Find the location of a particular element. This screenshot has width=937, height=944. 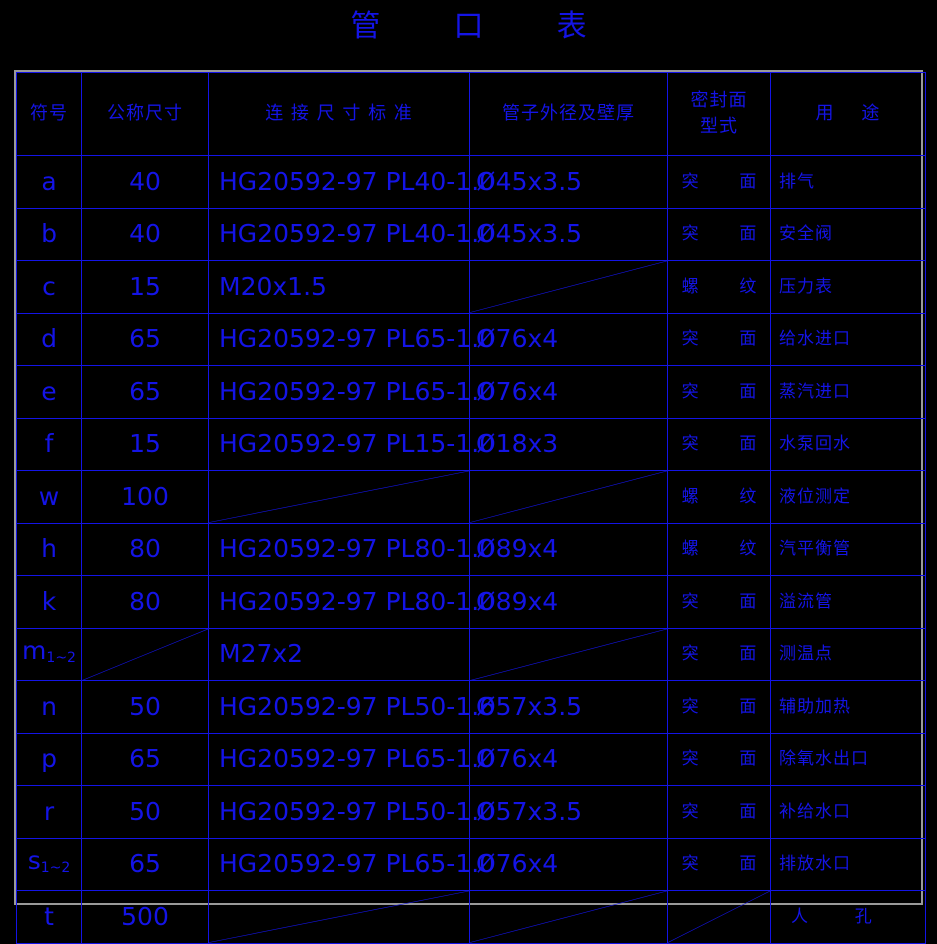

cell-nominal-size: 80 is located at coordinates (145, 549).